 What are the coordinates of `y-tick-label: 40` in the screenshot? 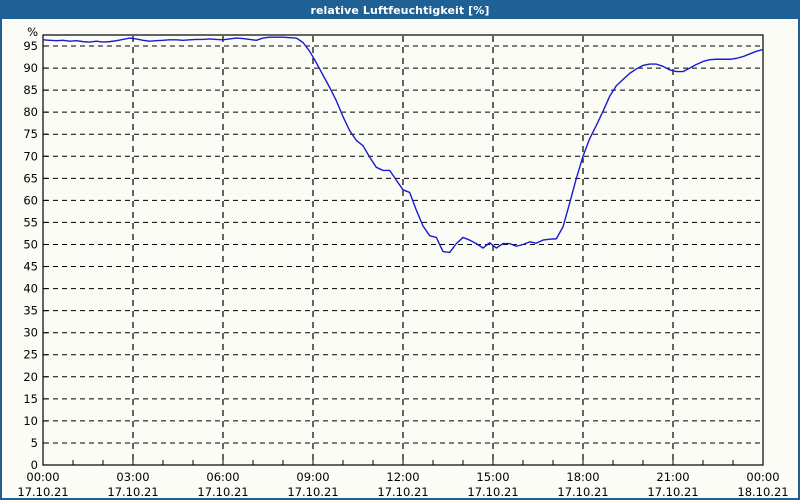 It's located at (30, 289).